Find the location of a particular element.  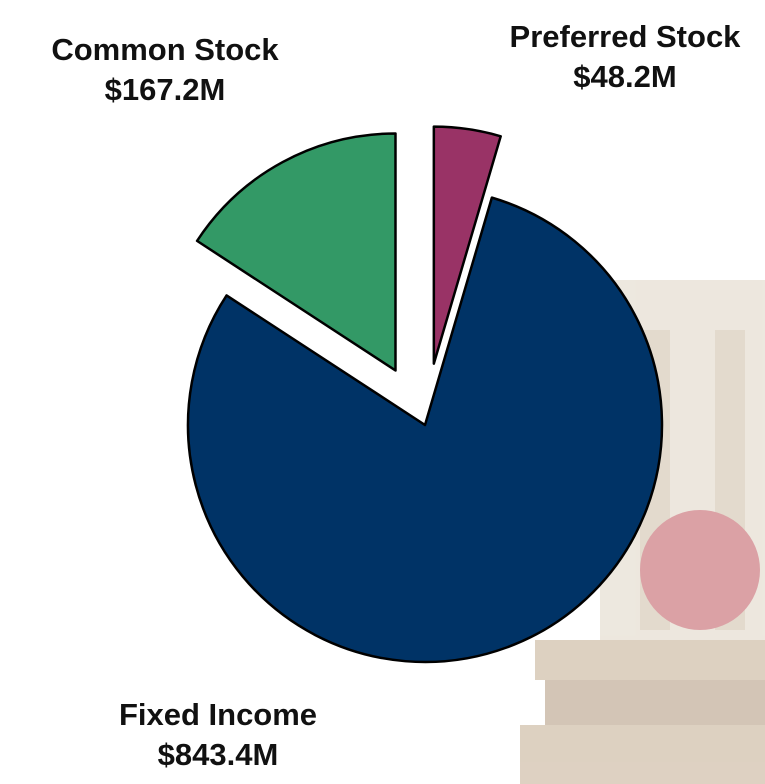

category-label: Common Stock is located at coordinates (165, 49).